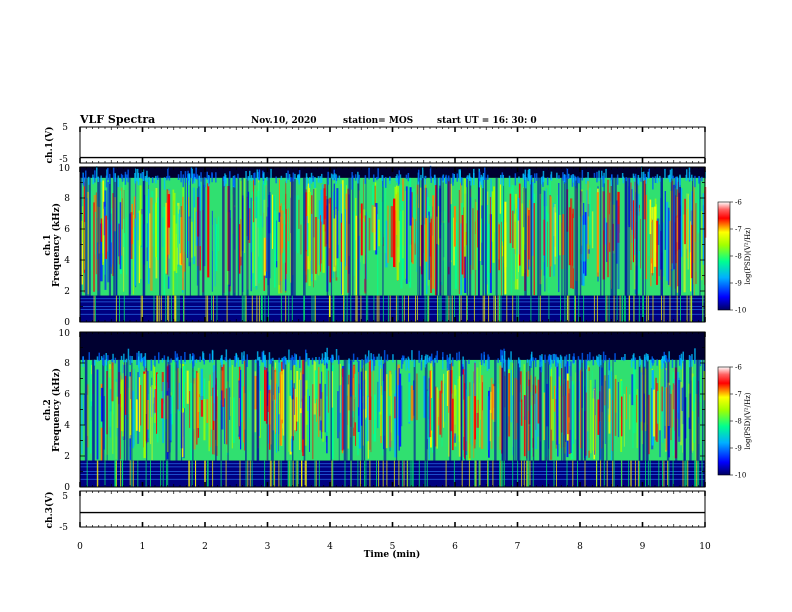  What do you see at coordinates (268, 547) in the screenshot?
I see `x-tick-label: 3` at bounding box center [268, 547].